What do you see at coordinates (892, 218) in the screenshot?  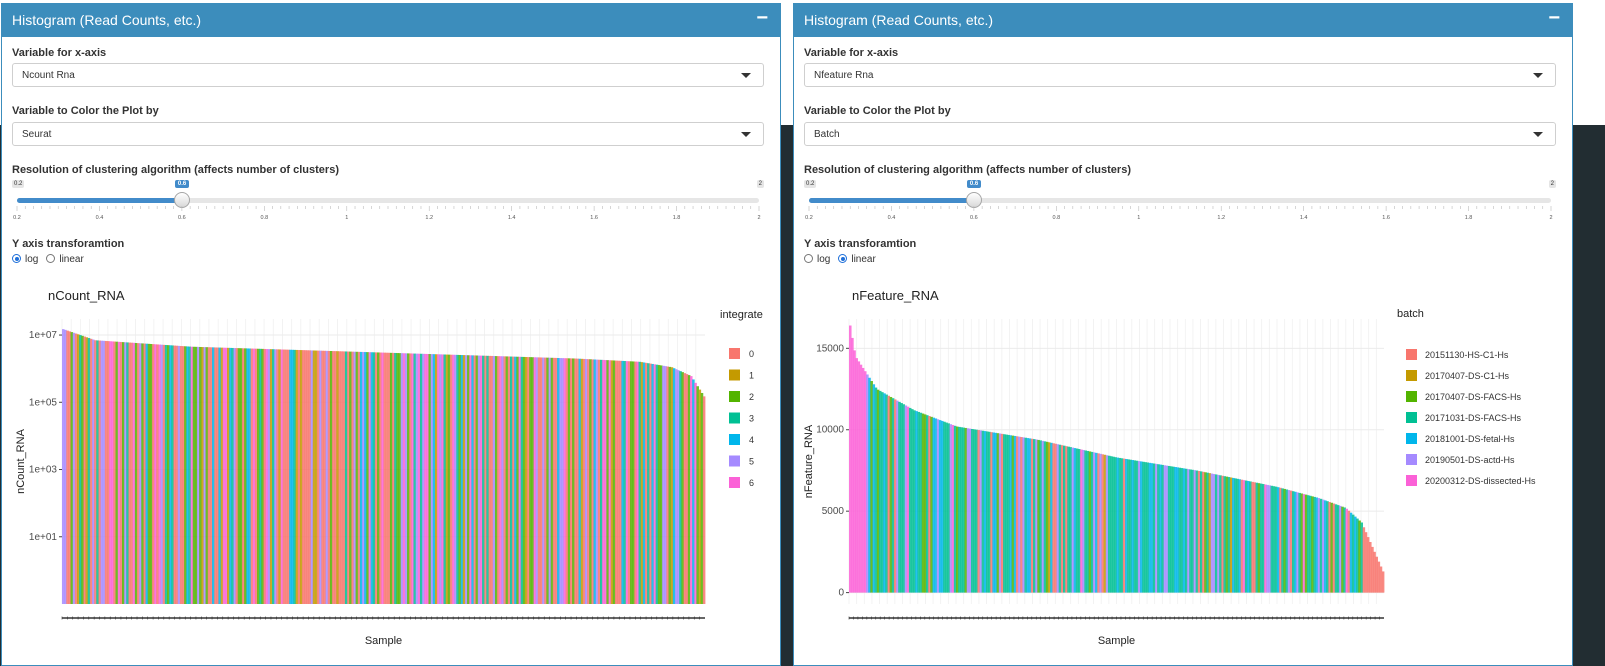 I see `slider-tick-label: 0.4` at bounding box center [892, 218].